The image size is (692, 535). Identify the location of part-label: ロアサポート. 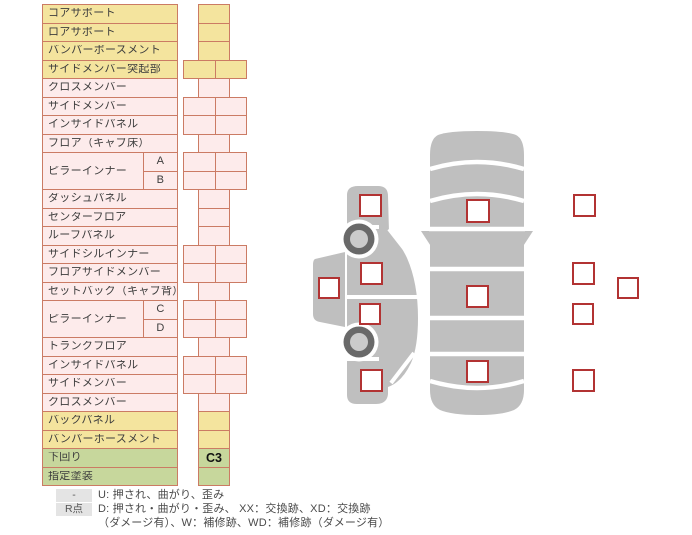
(82, 32).